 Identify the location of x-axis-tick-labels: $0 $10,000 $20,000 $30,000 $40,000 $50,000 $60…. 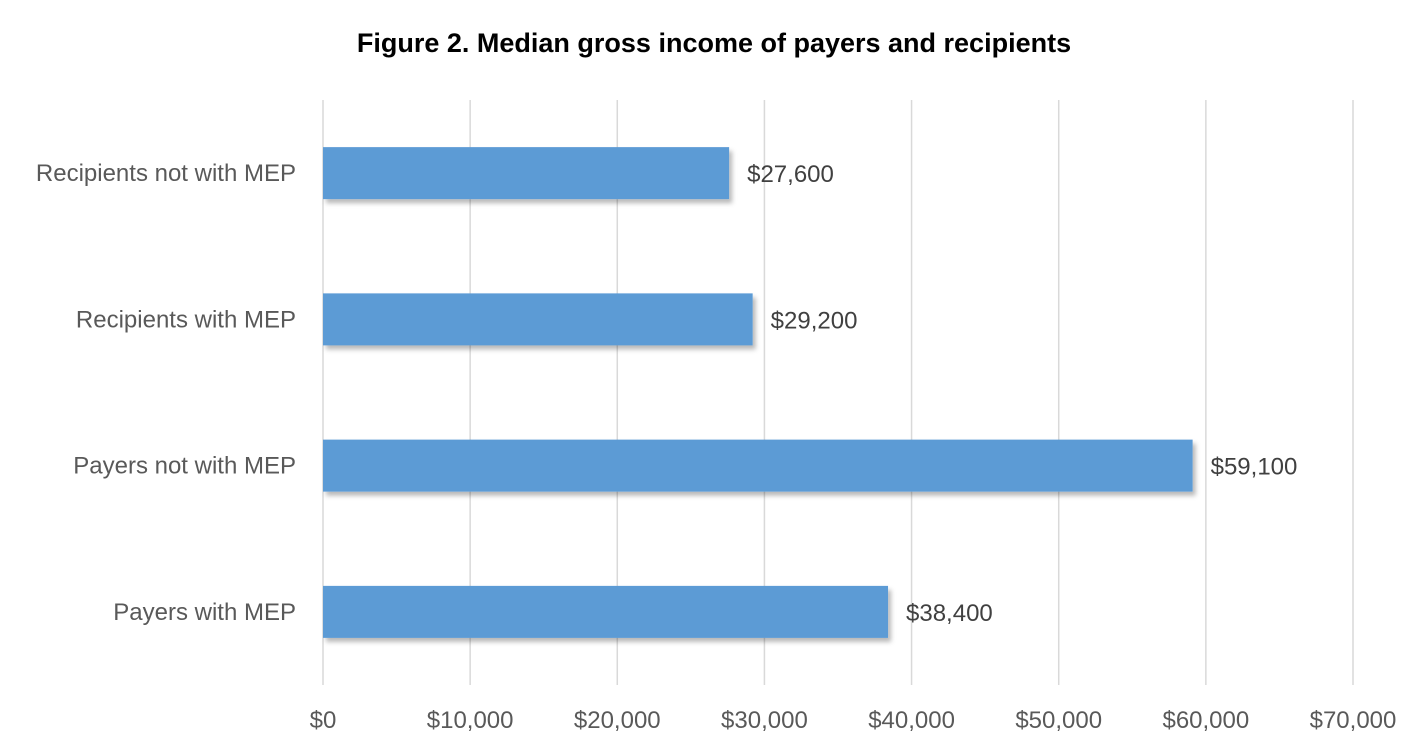
(853, 720).